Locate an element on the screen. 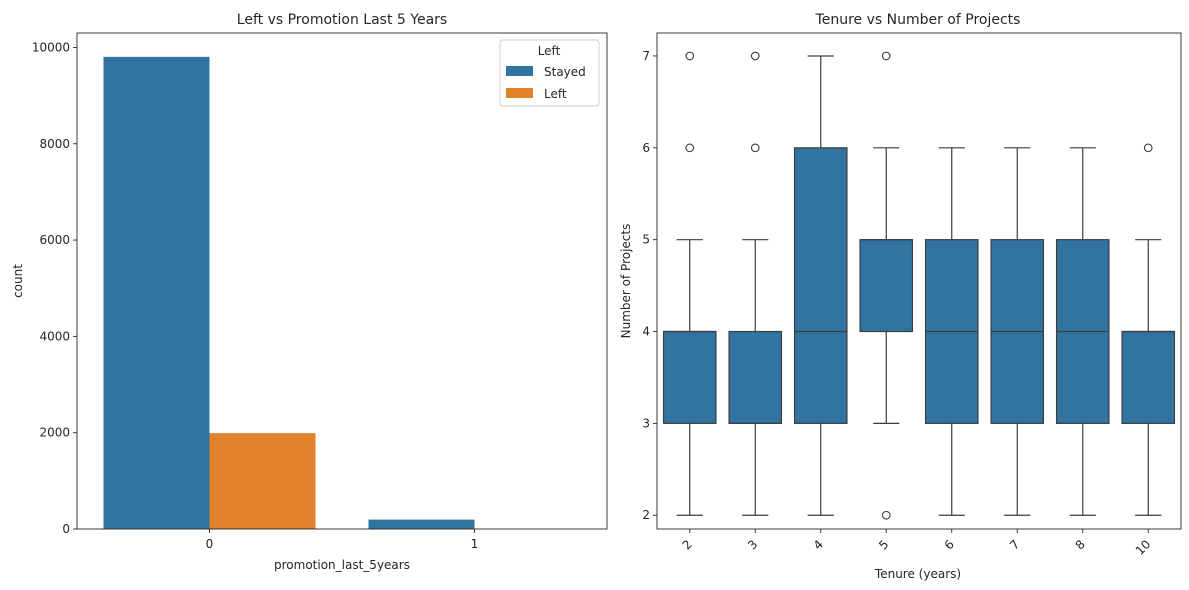  x-axis-label: Tenure (years) is located at coordinates (917, 574).